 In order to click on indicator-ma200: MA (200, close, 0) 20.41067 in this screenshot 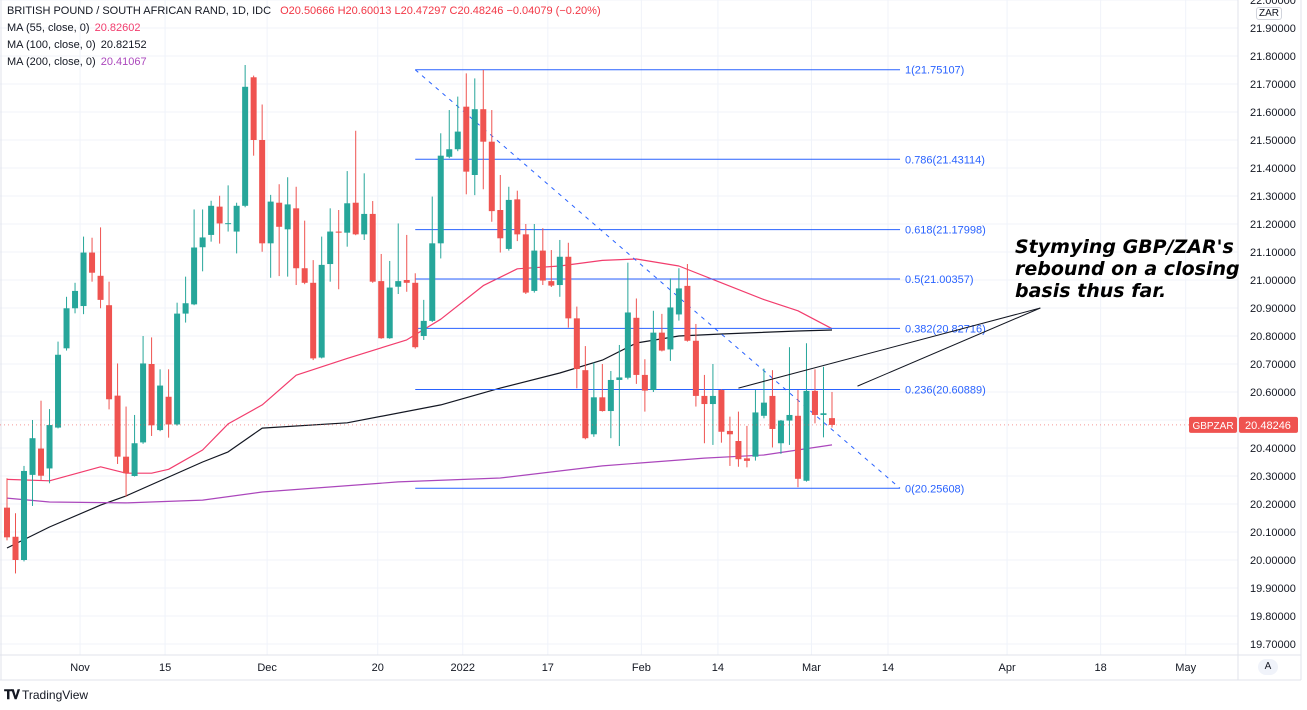, I will do `click(304, 62)`.